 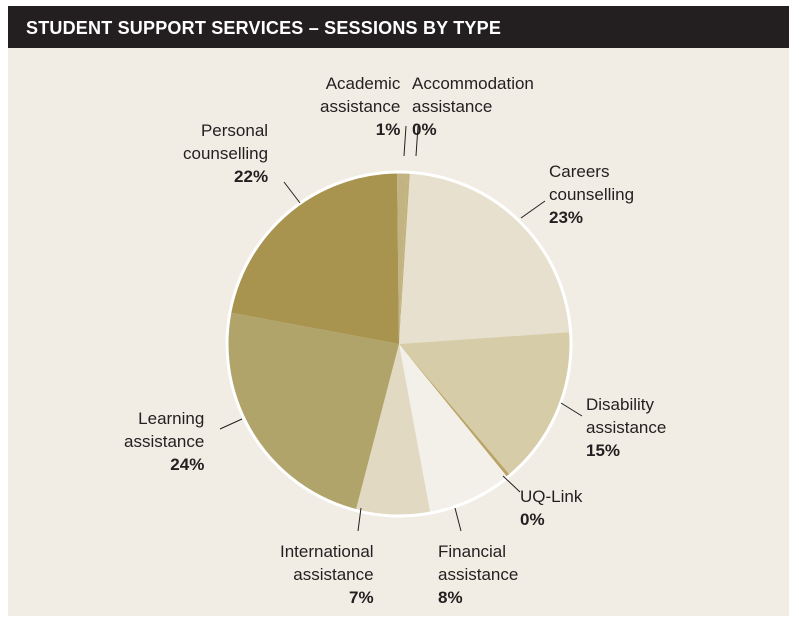 I want to click on slice-percent: 22%, so click(x=251, y=176).